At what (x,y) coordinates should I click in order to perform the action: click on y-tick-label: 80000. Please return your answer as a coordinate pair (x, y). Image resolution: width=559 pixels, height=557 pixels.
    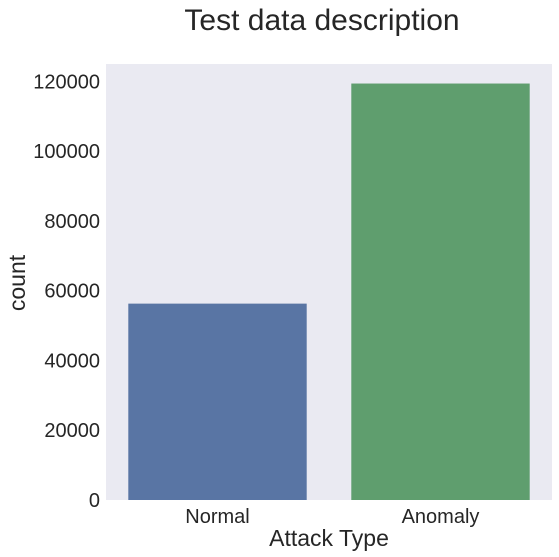
    Looking at the image, I should click on (72, 222).